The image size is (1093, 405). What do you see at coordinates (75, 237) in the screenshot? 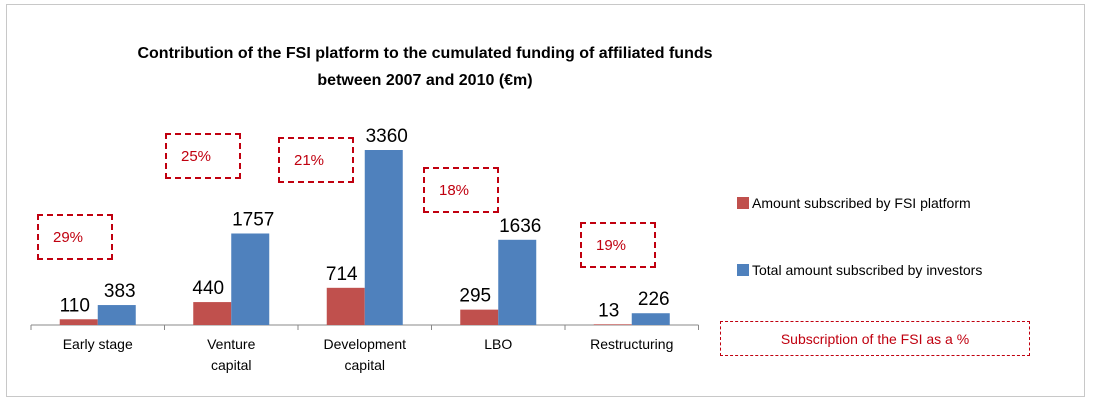
I see `annotation: 29%` at bounding box center [75, 237].